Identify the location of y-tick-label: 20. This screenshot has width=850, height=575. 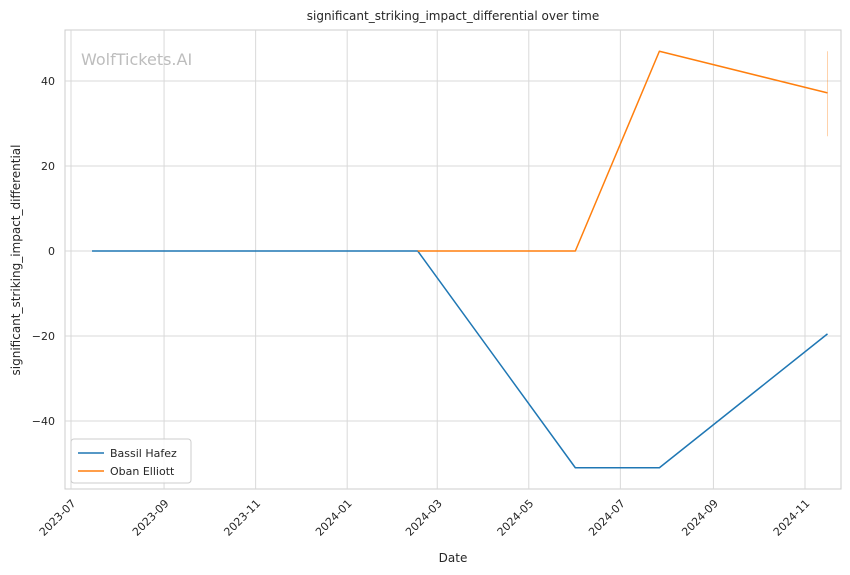
(48, 166).